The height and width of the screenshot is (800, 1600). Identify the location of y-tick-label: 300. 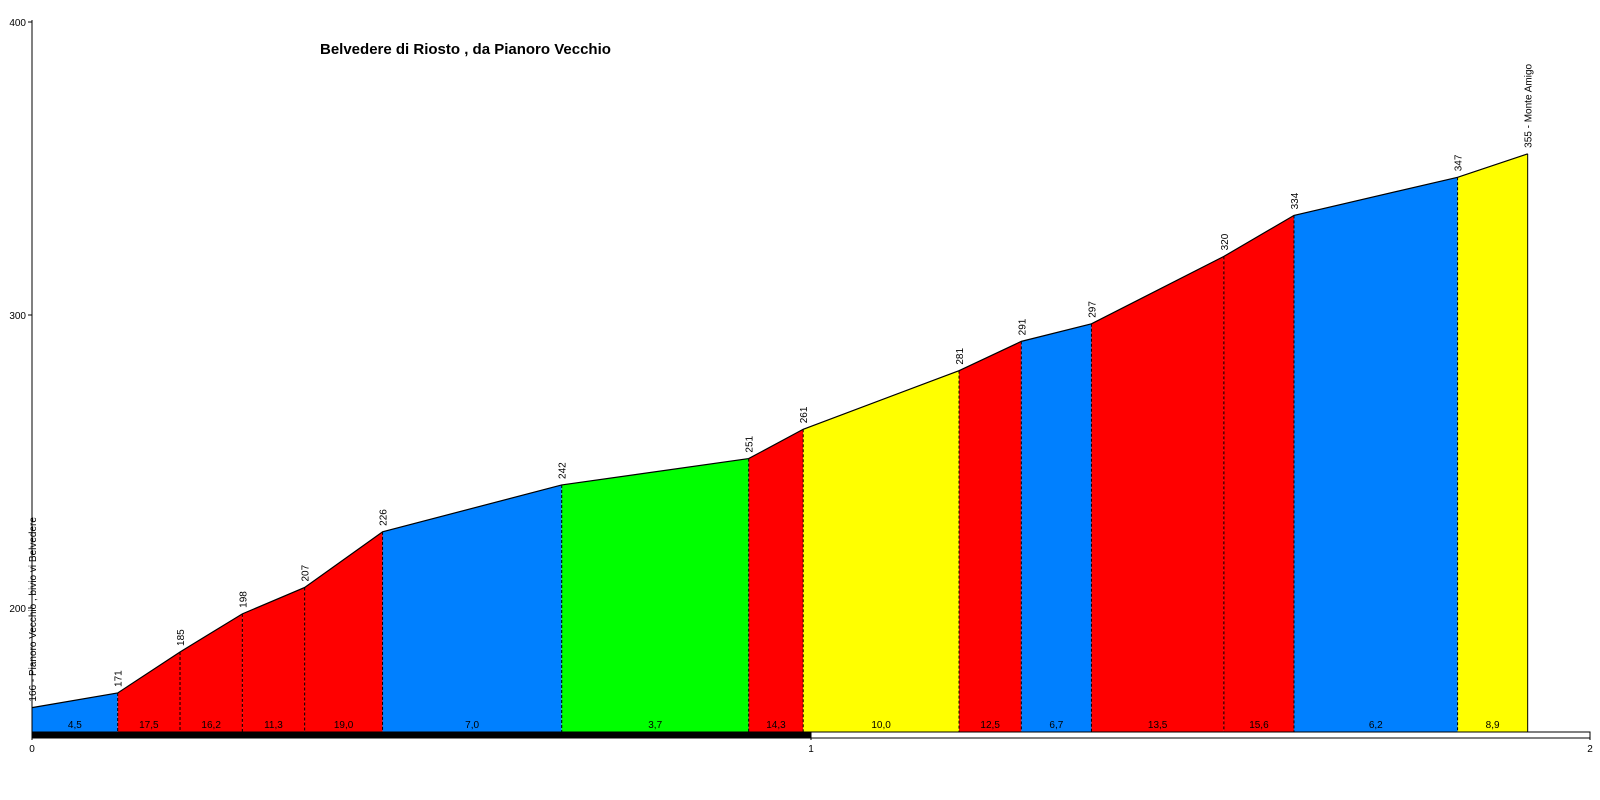
(17, 316).